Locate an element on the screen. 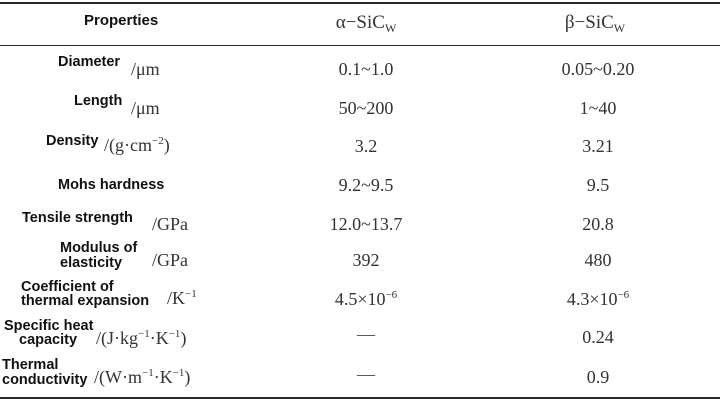  row-label-line-1: Coefficient of is located at coordinates (67, 287).